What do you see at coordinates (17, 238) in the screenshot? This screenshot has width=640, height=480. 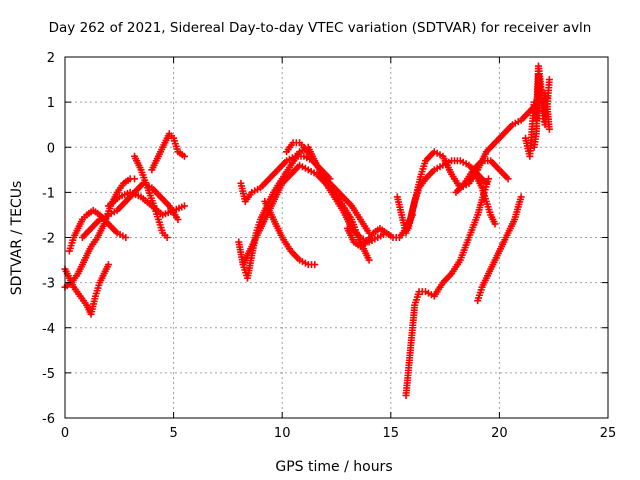 I see `y-axis-label: SDTVAR / TECUs` at bounding box center [17, 238].